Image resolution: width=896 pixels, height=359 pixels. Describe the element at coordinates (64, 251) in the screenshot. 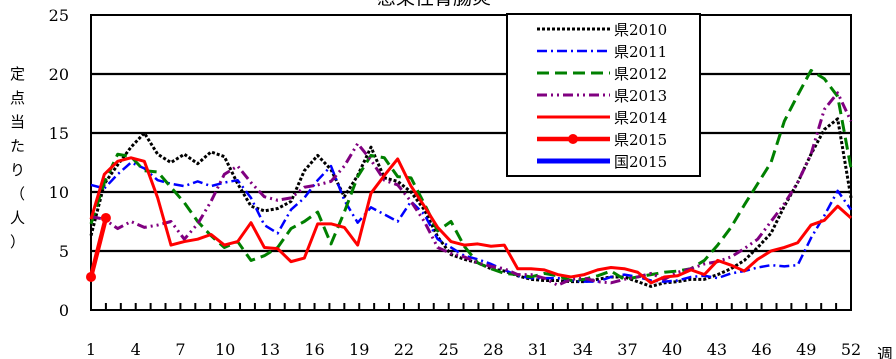

I see `y-tick-label: 5` at that location.